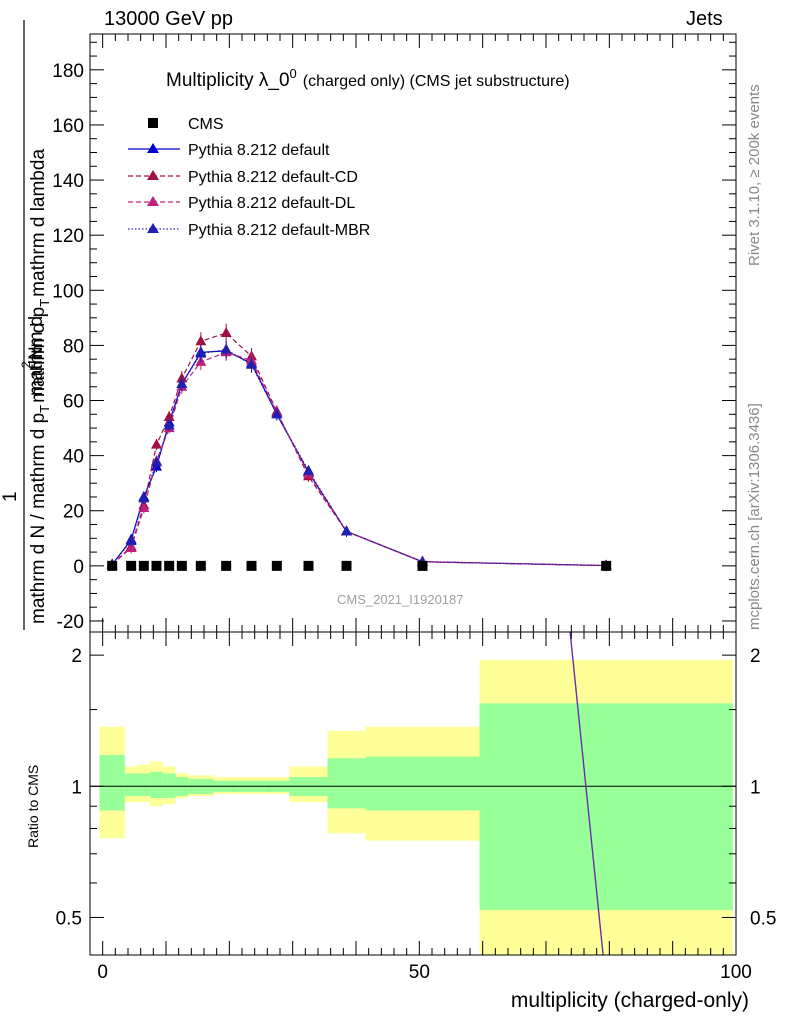 This screenshot has height=1024, width=786. What do you see at coordinates (26, 364) in the screenshot?
I see `y-label-right-sup: 2` at bounding box center [26, 364].